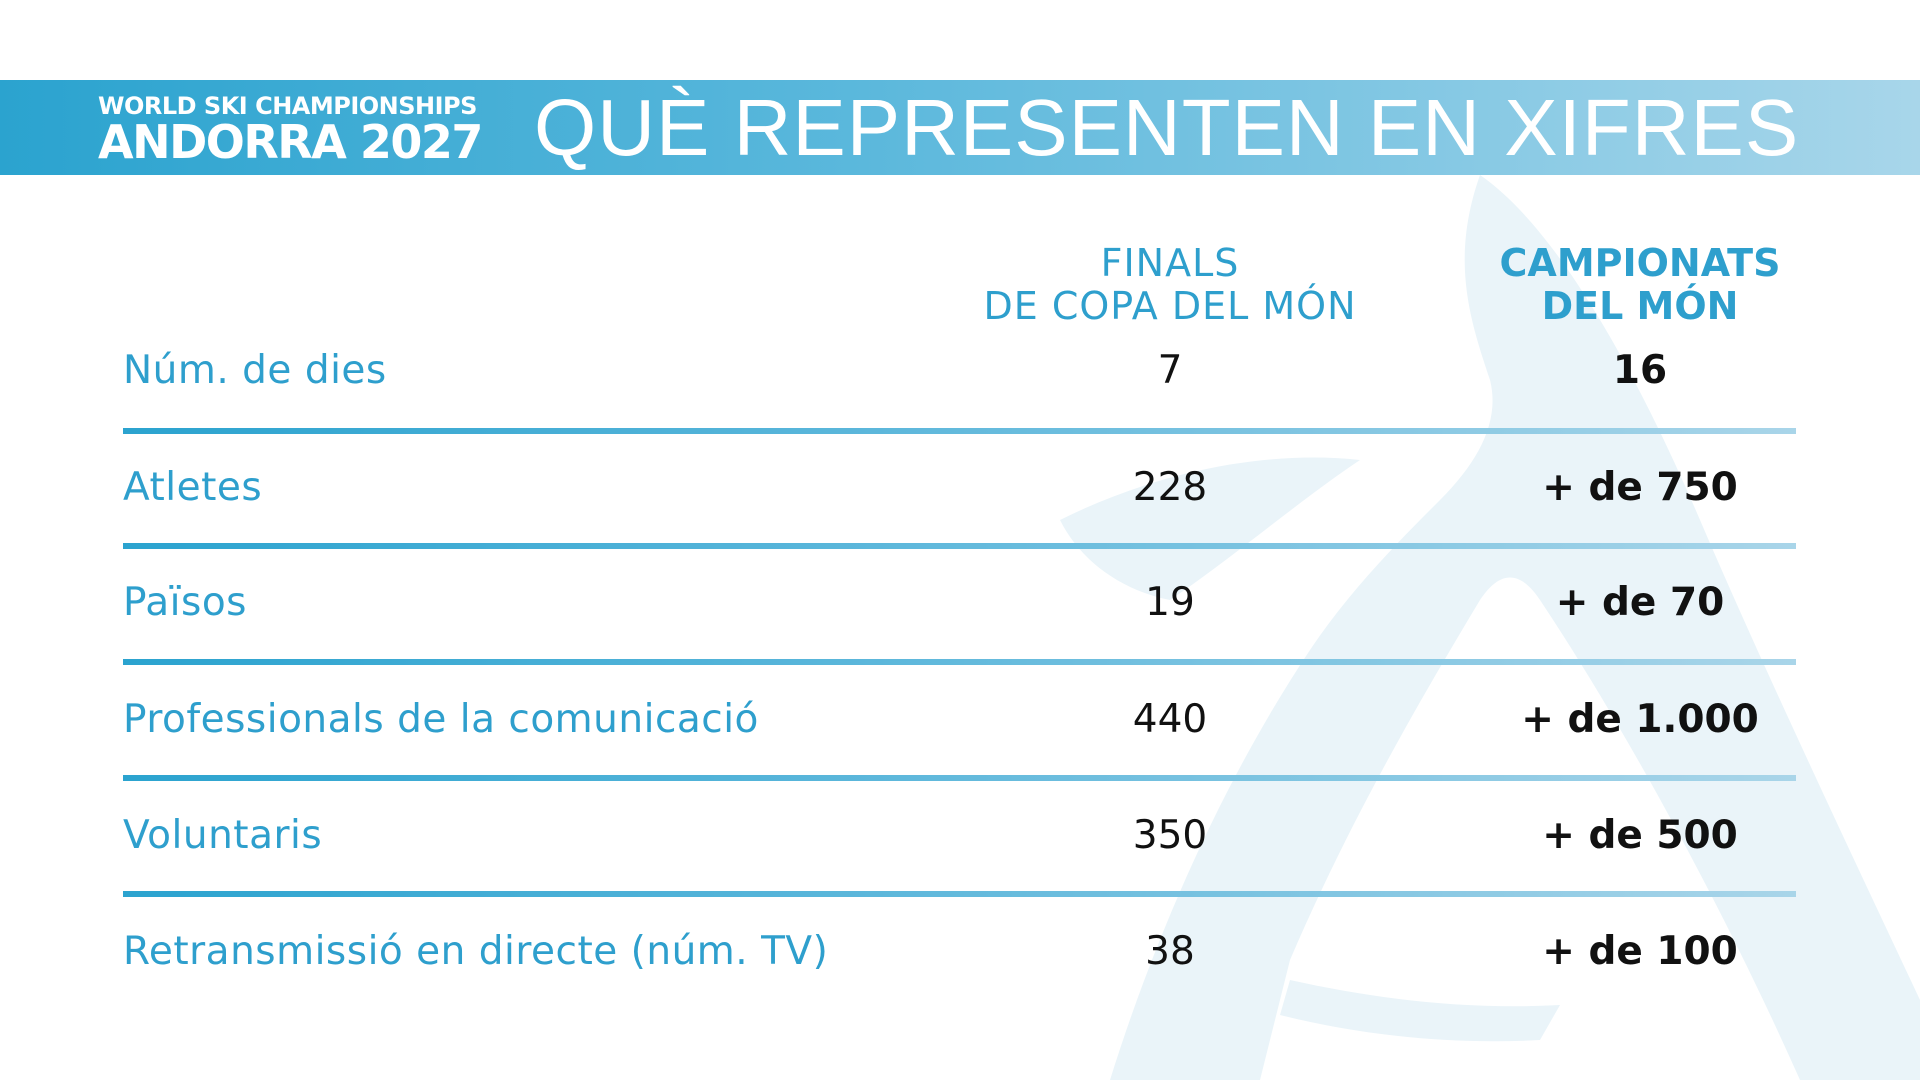 The image size is (1920, 1080). I want to click on table-row: Països 19 + de 70, so click(960, 603).